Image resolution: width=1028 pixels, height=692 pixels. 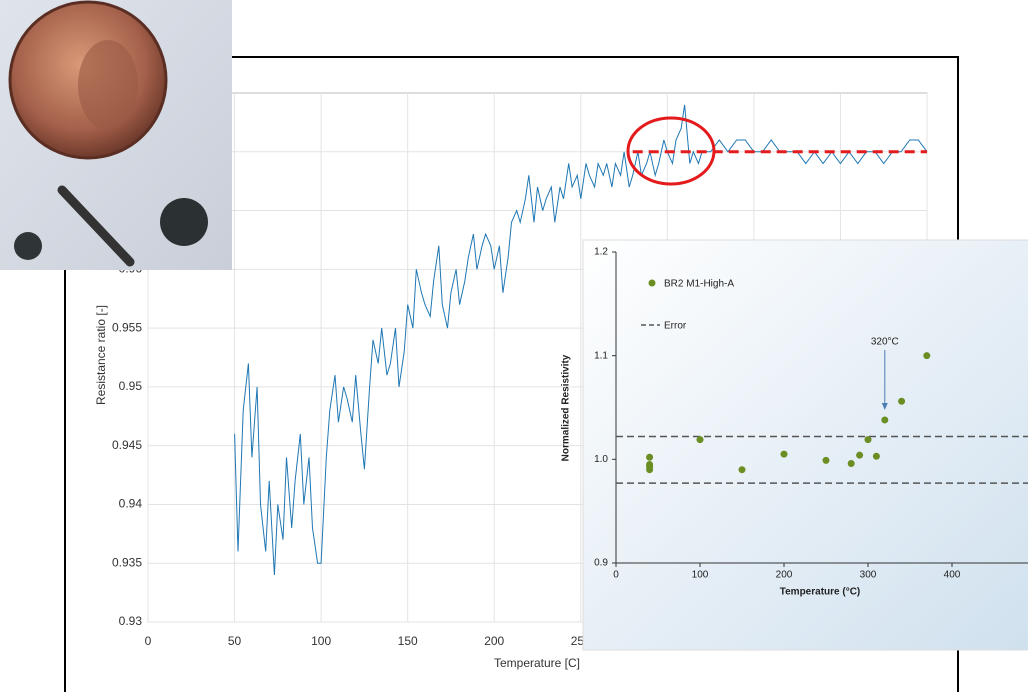 I want to click on y-tick-label: 1.0, so click(x=601, y=459).